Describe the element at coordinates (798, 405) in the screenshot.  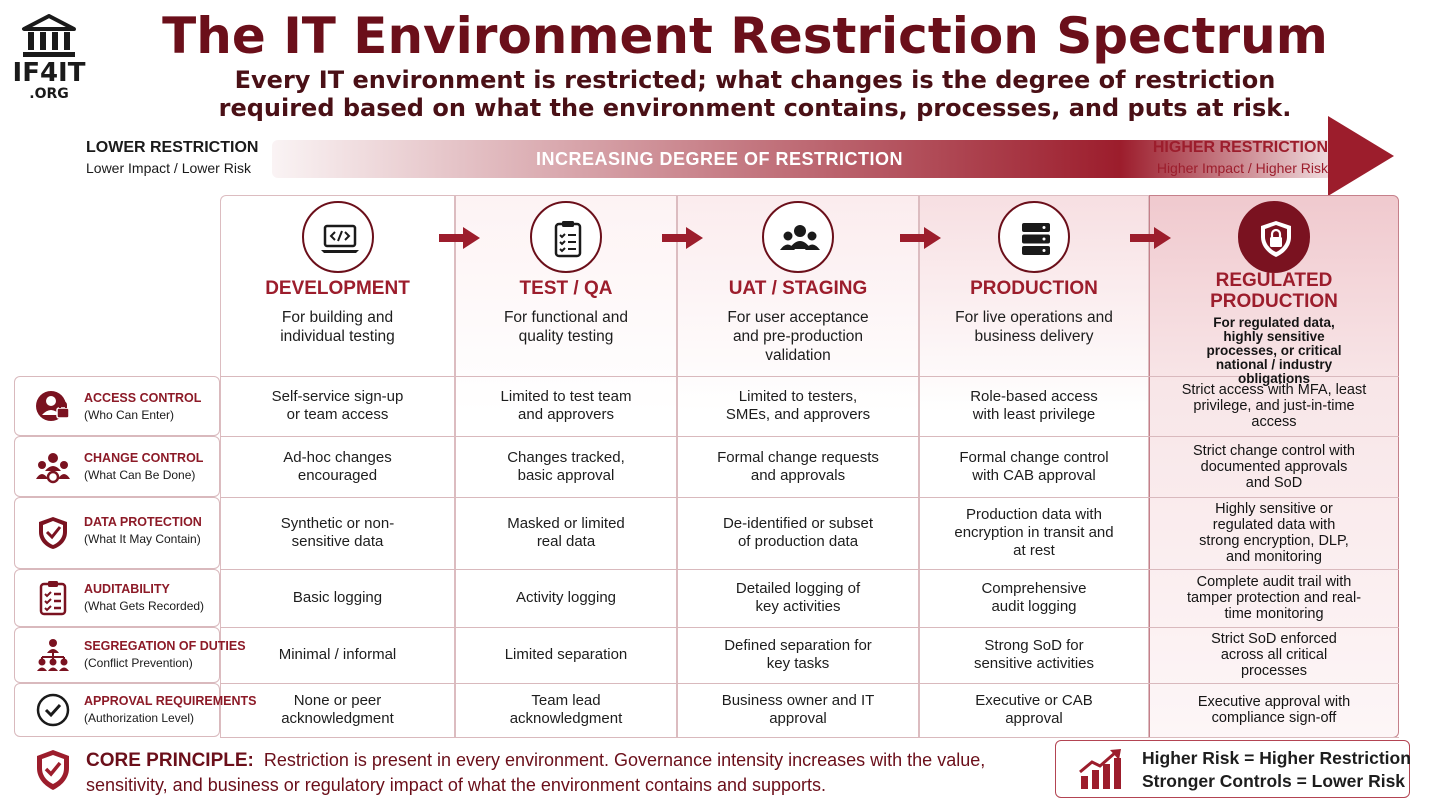
I see `matrix-cell: Limited to testers, SMEs, and approvers` at that location.